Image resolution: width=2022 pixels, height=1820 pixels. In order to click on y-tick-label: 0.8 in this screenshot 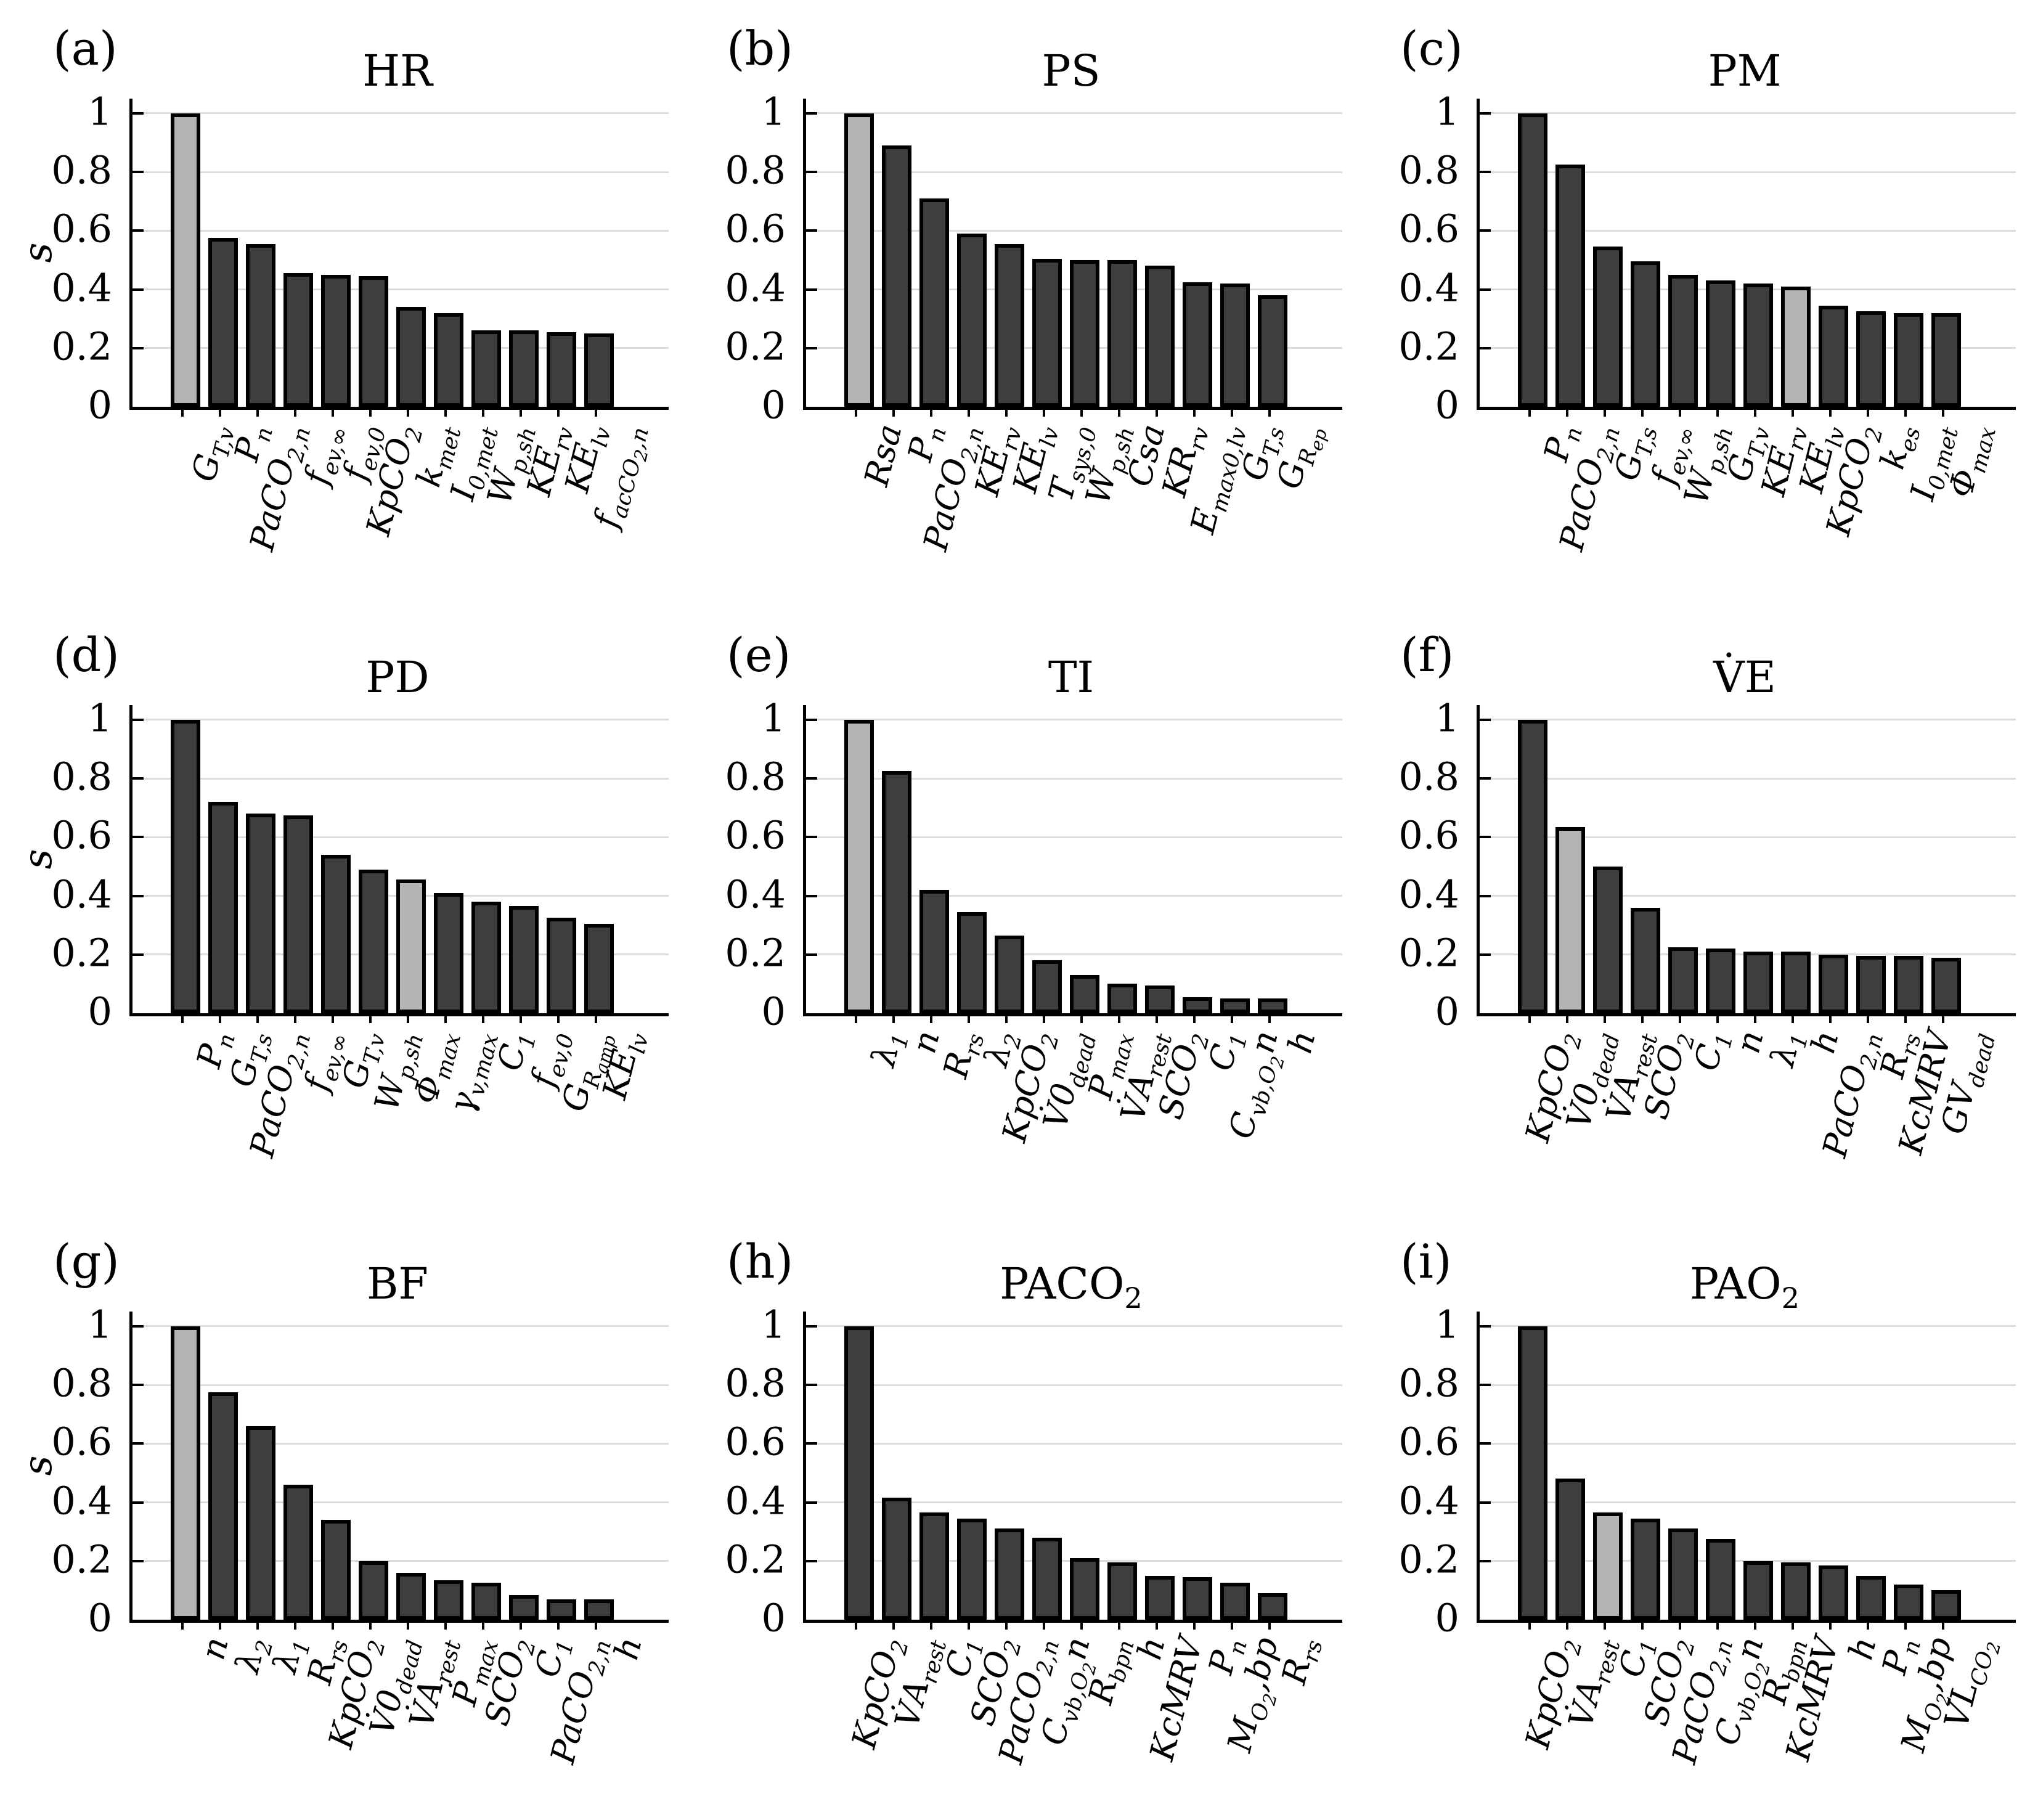, I will do `click(81, 170)`.